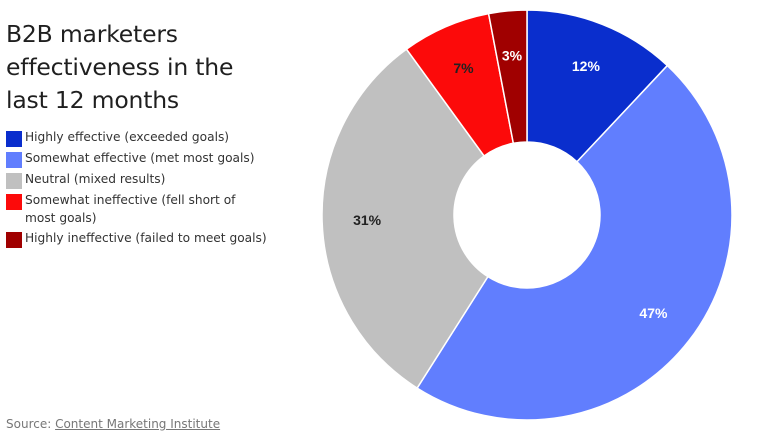 This screenshot has height=441, width=779. Describe the element at coordinates (586, 66) in the screenshot. I see `slice-value-label: 12%` at that location.